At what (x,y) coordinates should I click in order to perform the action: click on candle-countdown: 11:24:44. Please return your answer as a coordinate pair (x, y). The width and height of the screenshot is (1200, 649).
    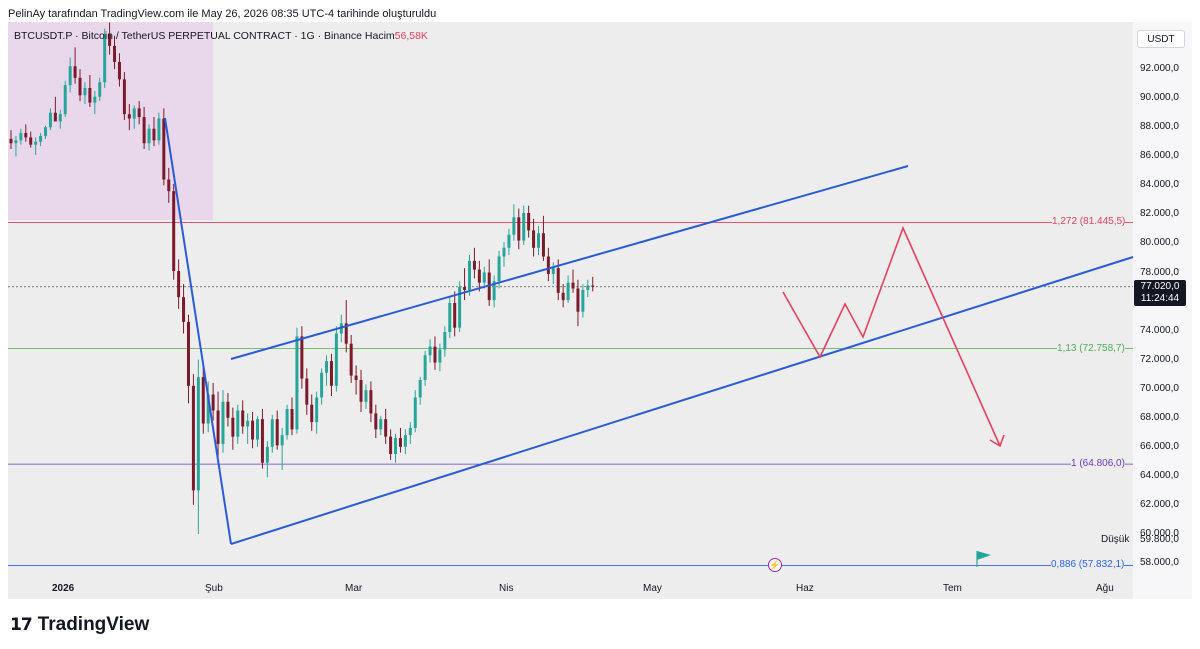
    Looking at the image, I should click on (1160, 298).